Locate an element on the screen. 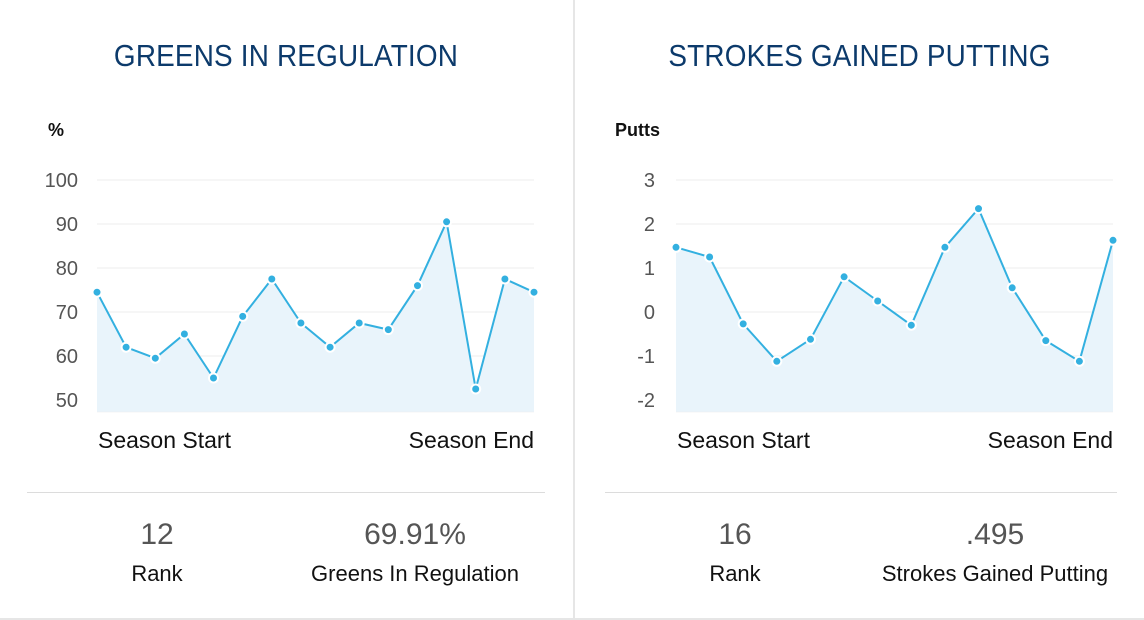 This screenshot has width=1144, height=620. y-tick-label: 80 is located at coordinates (67, 269).